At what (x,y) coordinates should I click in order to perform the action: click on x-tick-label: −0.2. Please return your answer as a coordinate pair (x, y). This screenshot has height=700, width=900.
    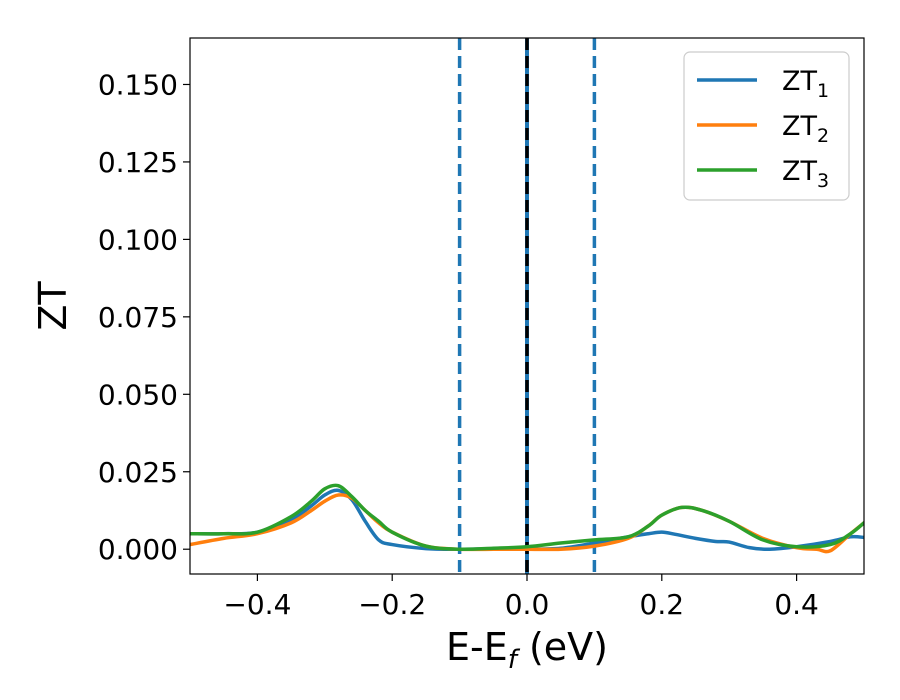
    Looking at the image, I should click on (392, 604).